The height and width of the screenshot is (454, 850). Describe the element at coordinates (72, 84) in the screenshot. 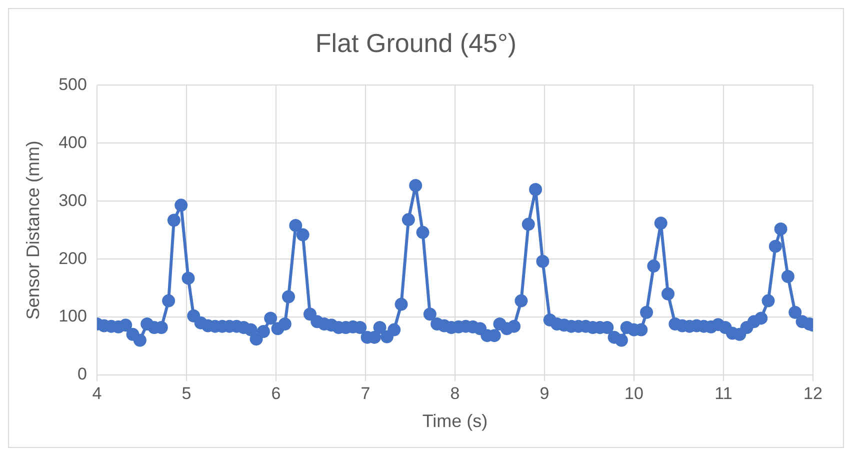

I see `y-tick-label: 500` at that location.